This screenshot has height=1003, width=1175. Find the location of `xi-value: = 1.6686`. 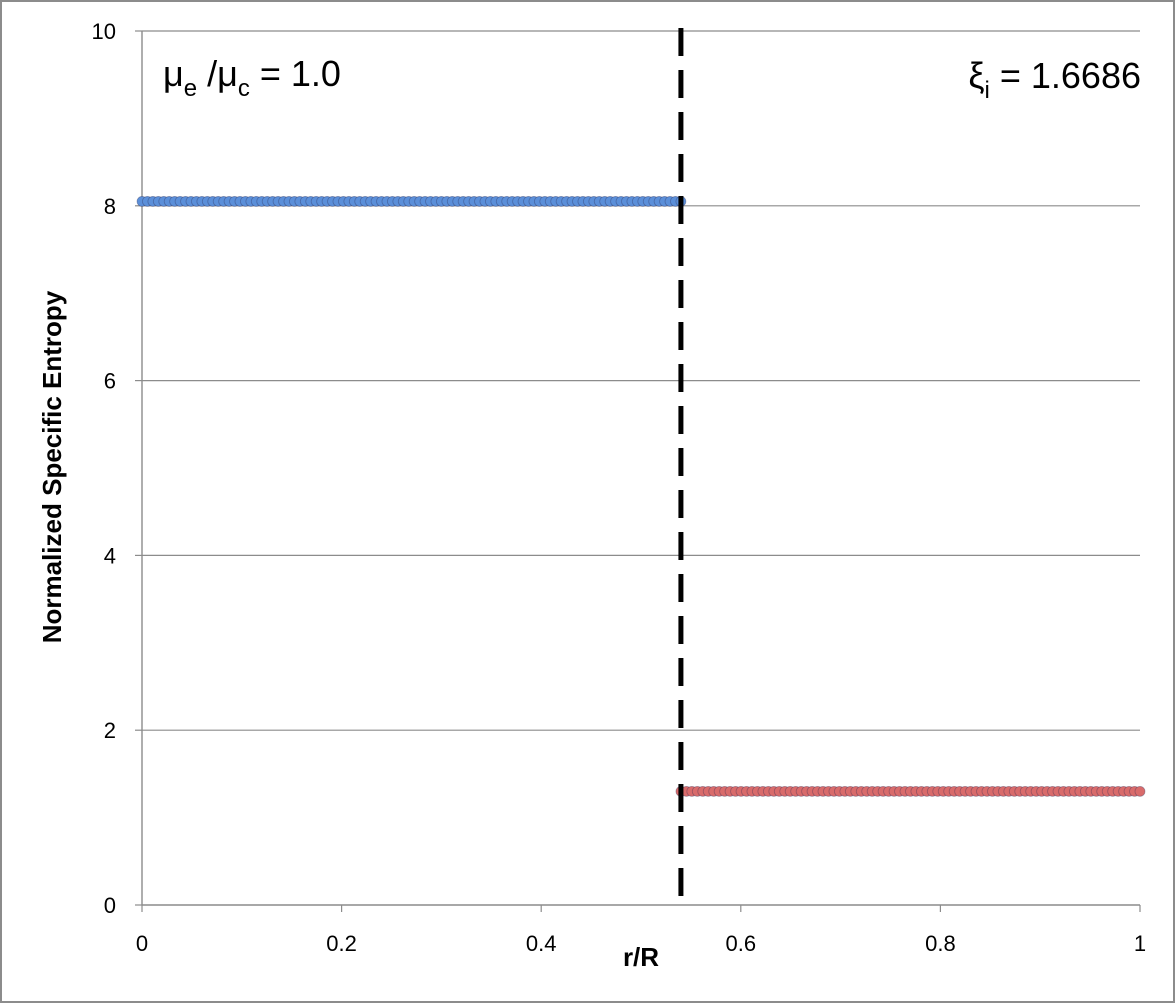

xi-value: = 1.6686 is located at coordinates (1065, 75).